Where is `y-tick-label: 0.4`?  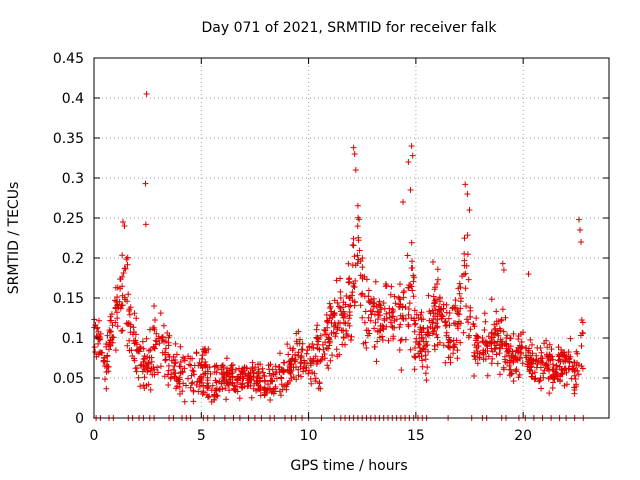 y-tick-label: 0.4 is located at coordinates (73, 99).